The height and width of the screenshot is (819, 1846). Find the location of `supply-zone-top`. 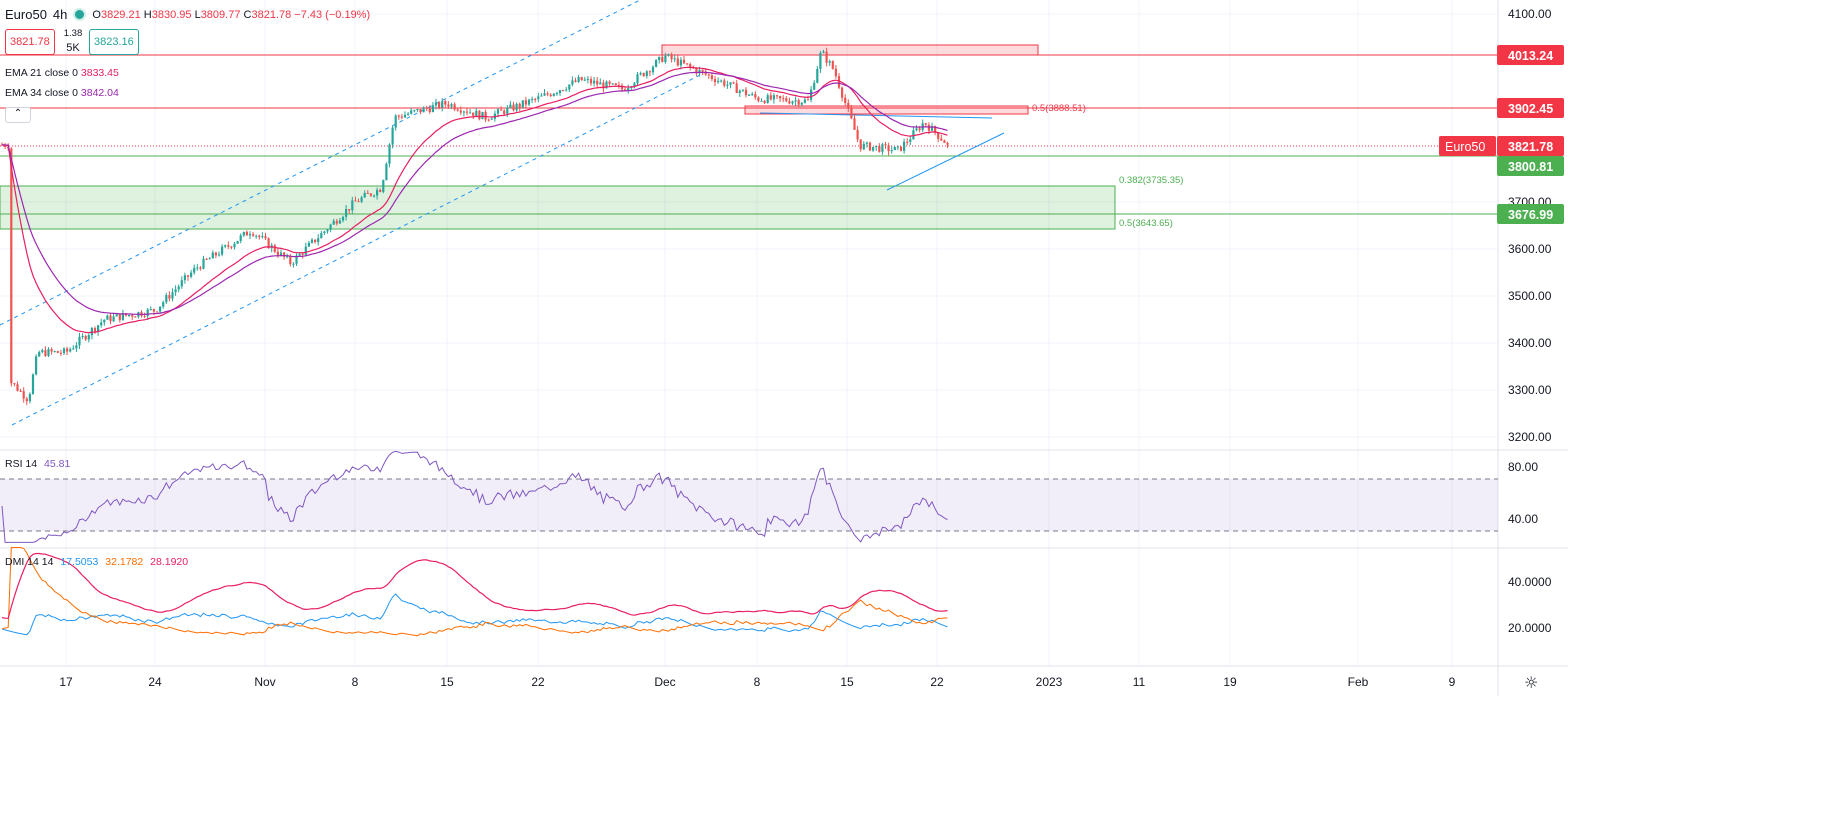

supply-zone-top is located at coordinates (850, 50).